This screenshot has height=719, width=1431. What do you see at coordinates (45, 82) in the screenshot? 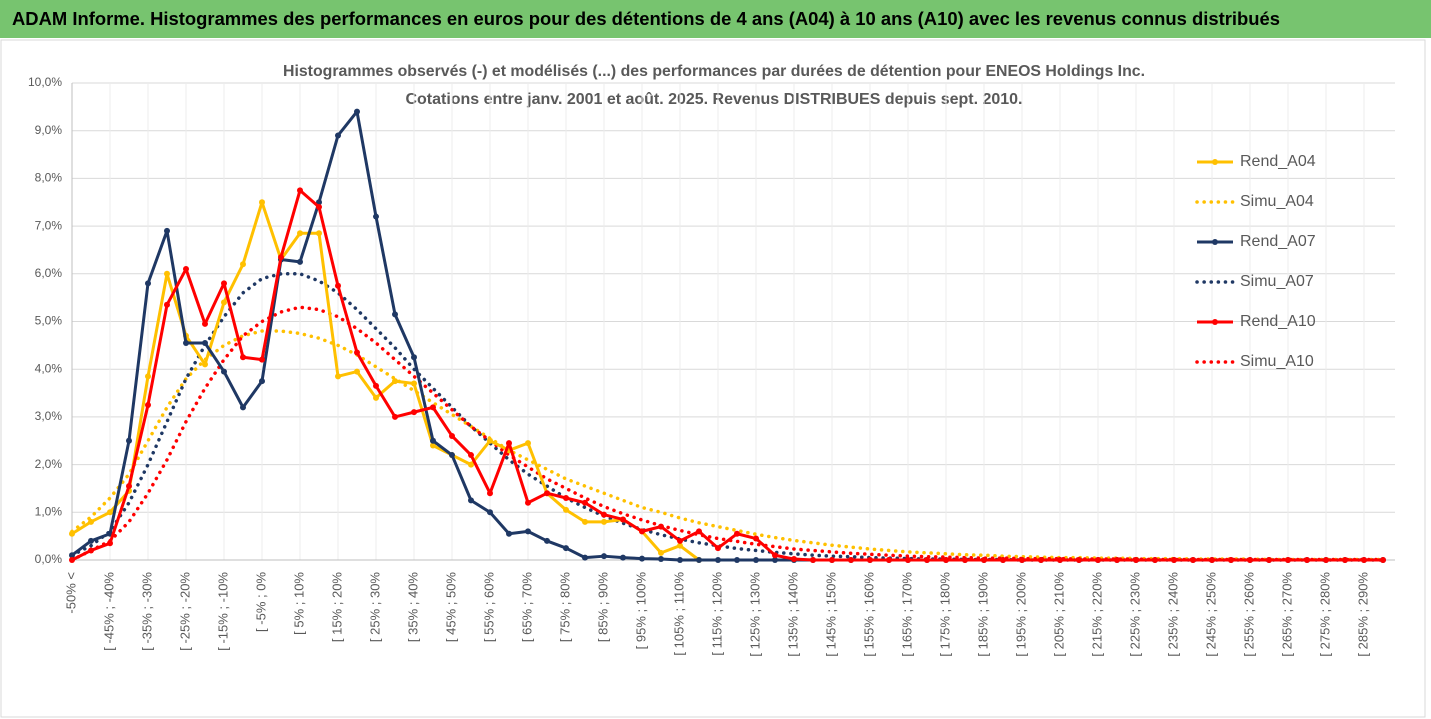
I see `y-tick-label: 10,0%` at bounding box center [45, 82].